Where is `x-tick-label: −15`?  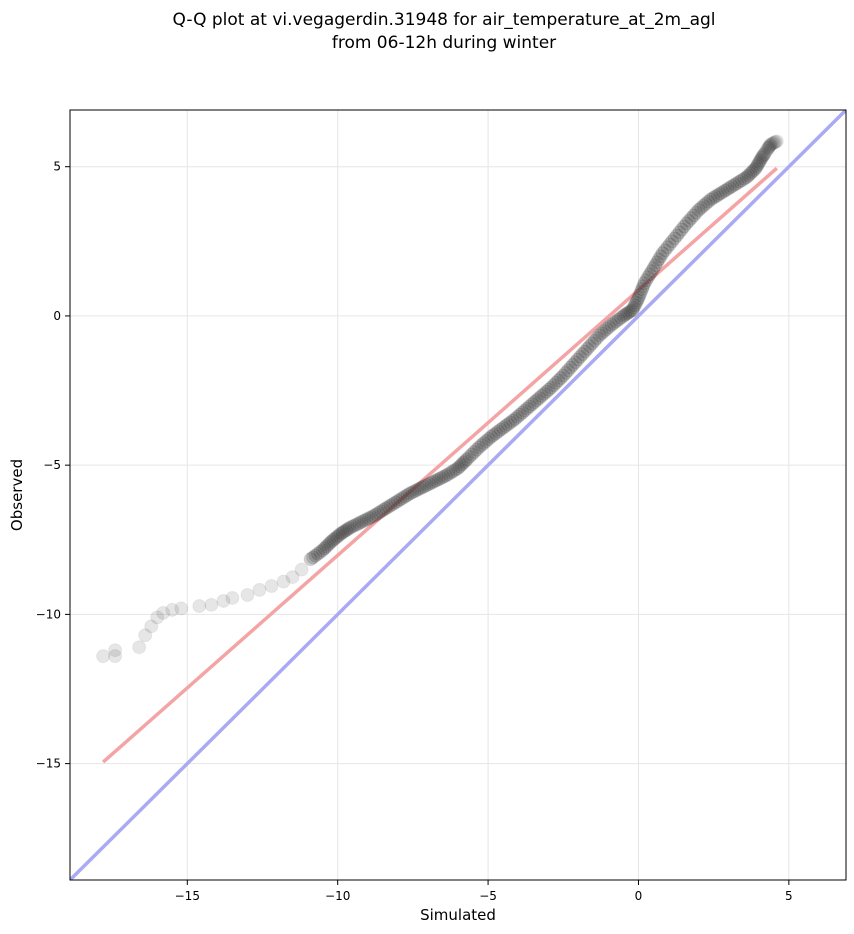
x-tick-label: −15 is located at coordinates (187, 896).